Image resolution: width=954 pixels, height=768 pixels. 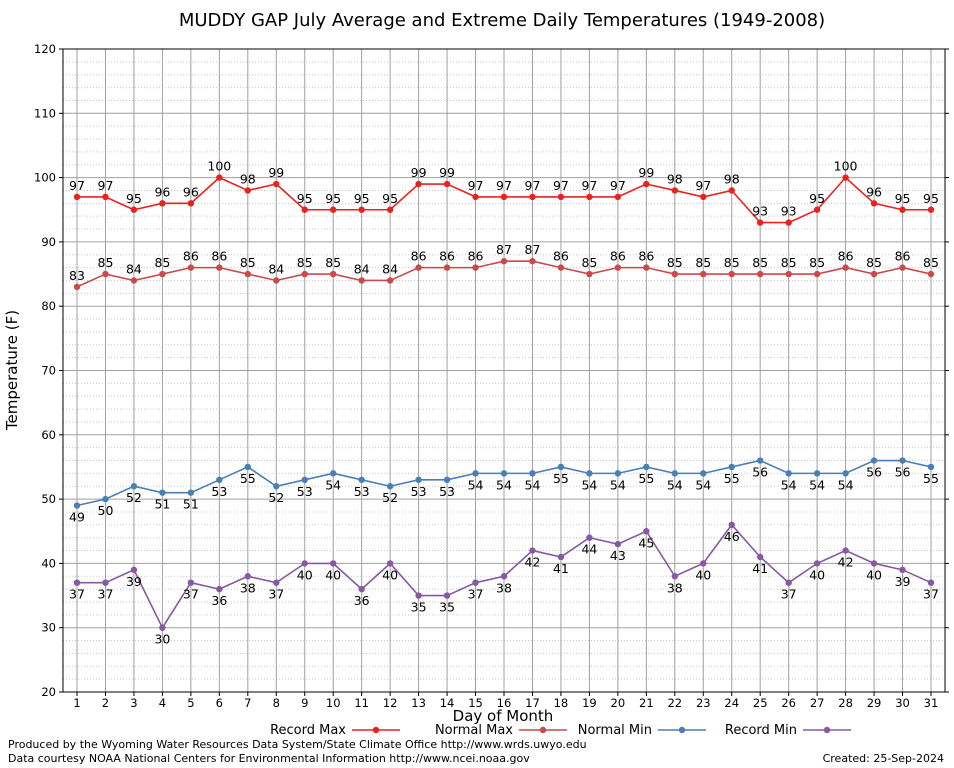 I want to click on y-tick-label: 40, so click(x=48, y=563).